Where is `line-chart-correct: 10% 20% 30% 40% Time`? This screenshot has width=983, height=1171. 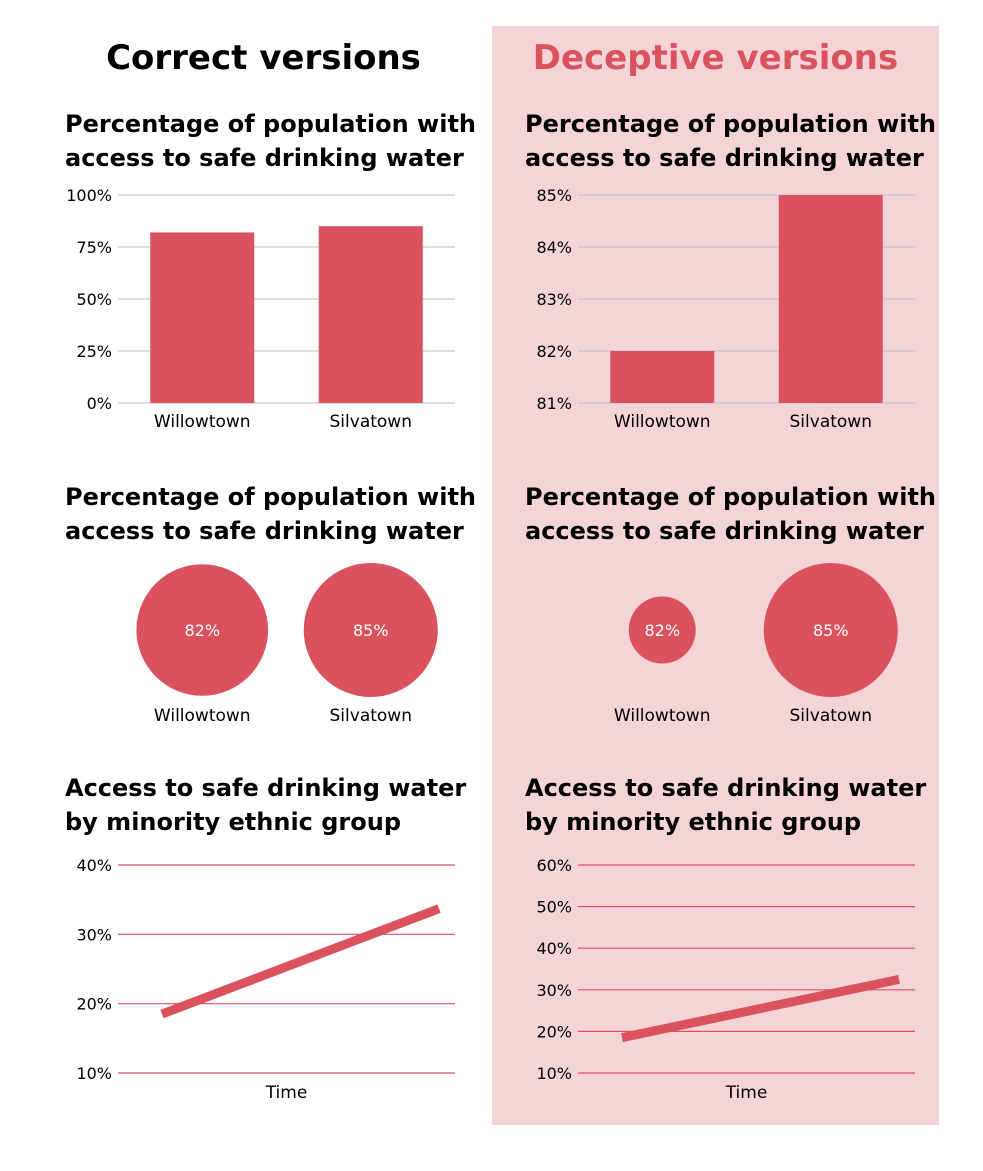 line-chart-correct: 10% 20% 30% 40% Time is located at coordinates (265, 979).